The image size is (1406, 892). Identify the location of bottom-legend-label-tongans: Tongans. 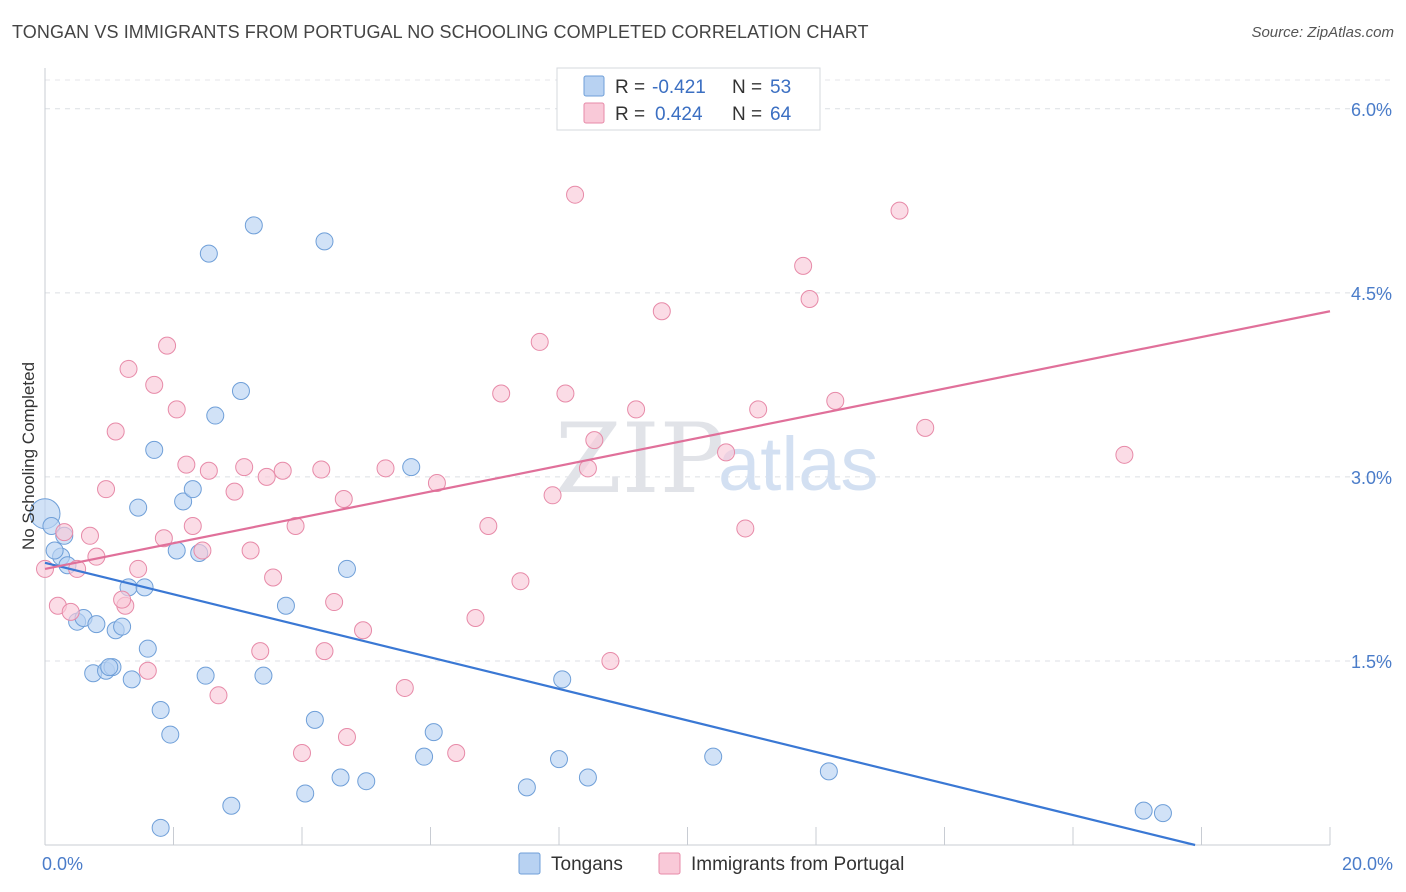
(587, 864).